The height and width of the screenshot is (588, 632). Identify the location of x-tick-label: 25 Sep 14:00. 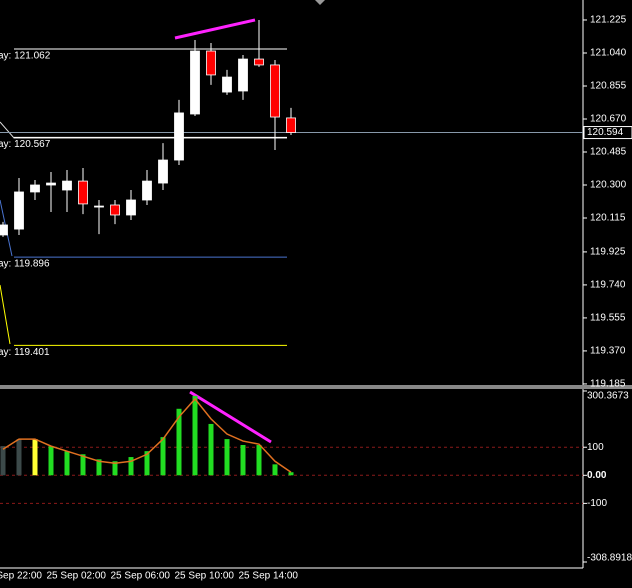
(269, 576).